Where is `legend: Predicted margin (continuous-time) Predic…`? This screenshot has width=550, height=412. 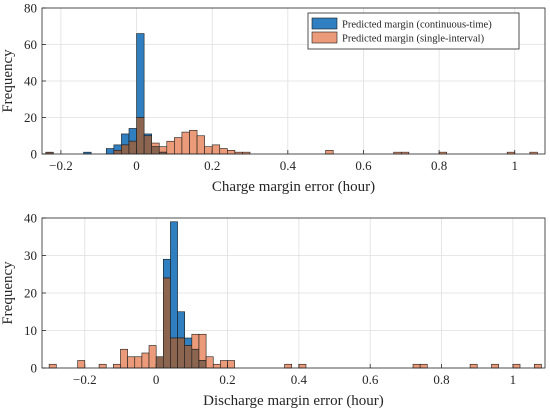 legend: Predicted margin (continuous-time) Predic… is located at coordinates (413, 31).